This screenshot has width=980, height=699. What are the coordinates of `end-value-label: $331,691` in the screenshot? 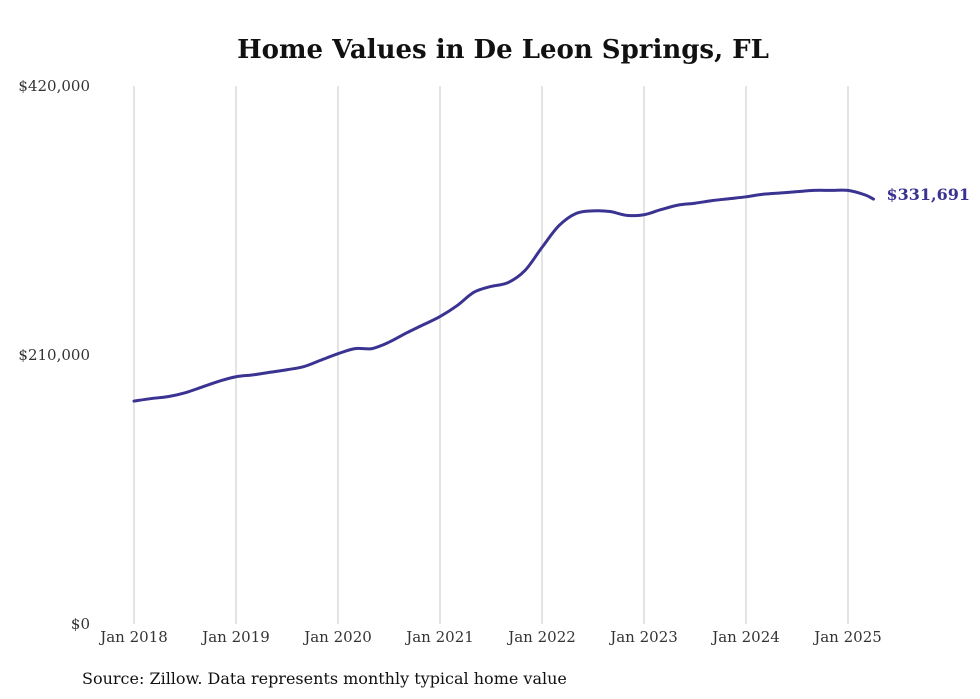 It's located at (929, 194).